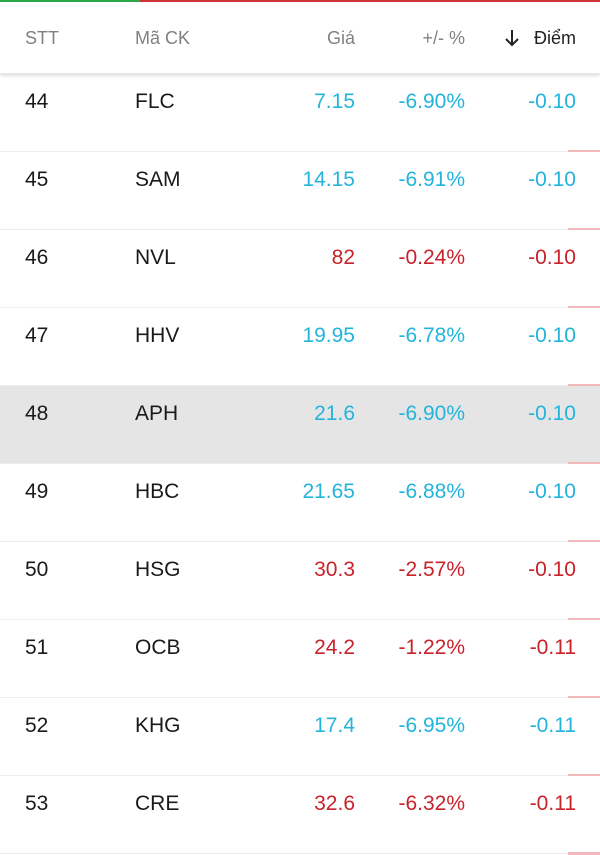  Describe the element at coordinates (443, 38) in the screenshot. I see `column-header-change-pct: +/- %` at that location.